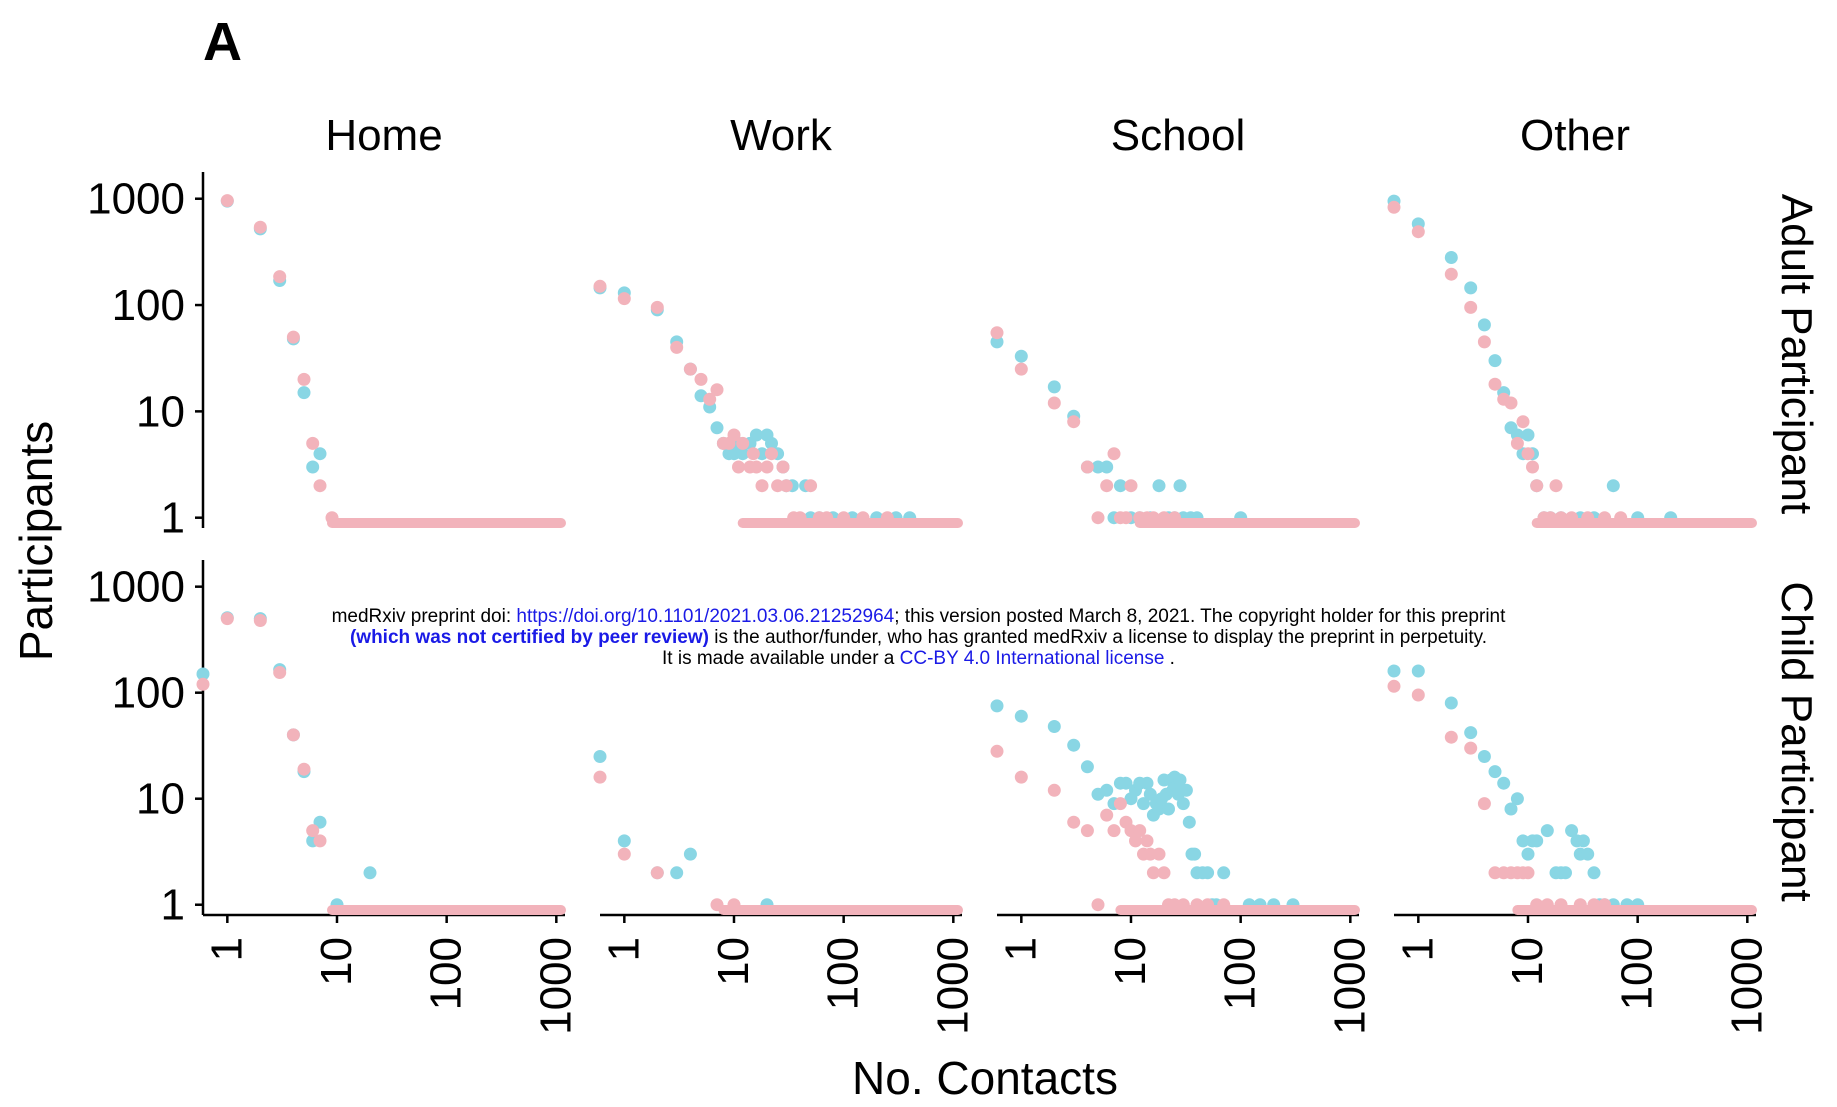 The height and width of the screenshot is (1107, 1837). What do you see at coordinates (222, 42) in the screenshot?
I see `panel-label: A` at bounding box center [222, 42].